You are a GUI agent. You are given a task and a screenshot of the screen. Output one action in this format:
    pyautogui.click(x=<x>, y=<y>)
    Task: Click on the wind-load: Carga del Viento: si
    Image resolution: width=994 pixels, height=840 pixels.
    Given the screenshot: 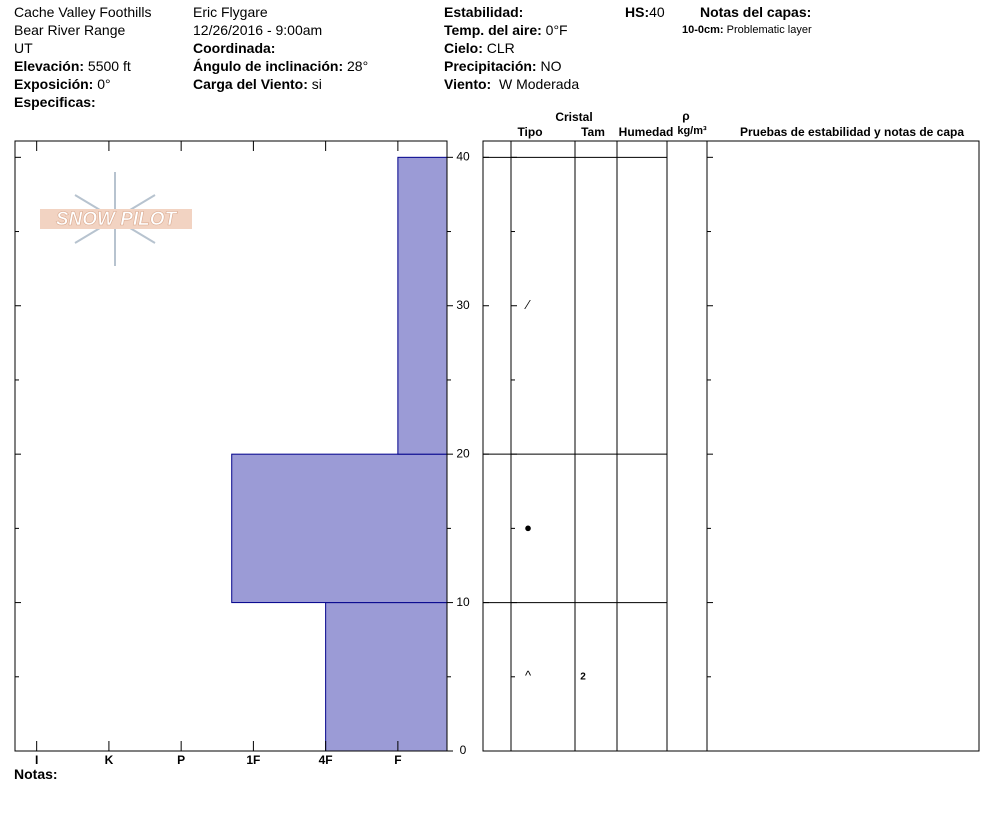 What is the action you would take?
    pyautogui.click(x=257, y=84)
    